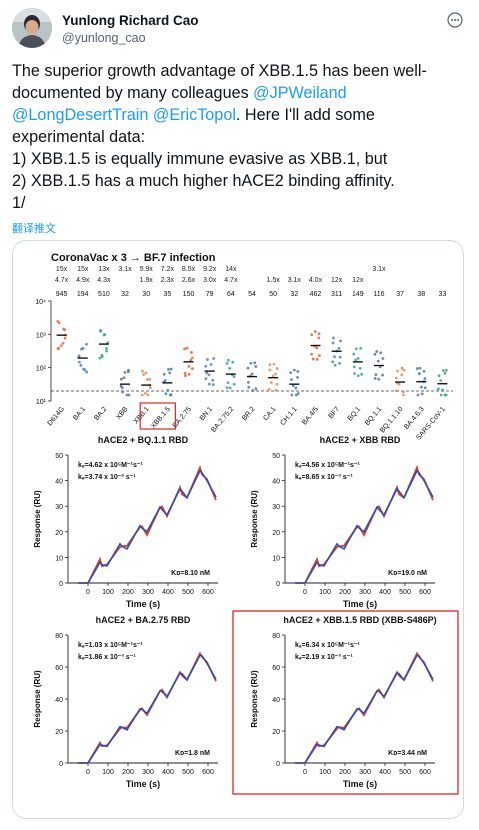 The image size is (479, 830). Describe the element at coordinates (80, 115) in the screenshot. I see `mention-longdeserttrain: @LongDesertTrain` at that location.